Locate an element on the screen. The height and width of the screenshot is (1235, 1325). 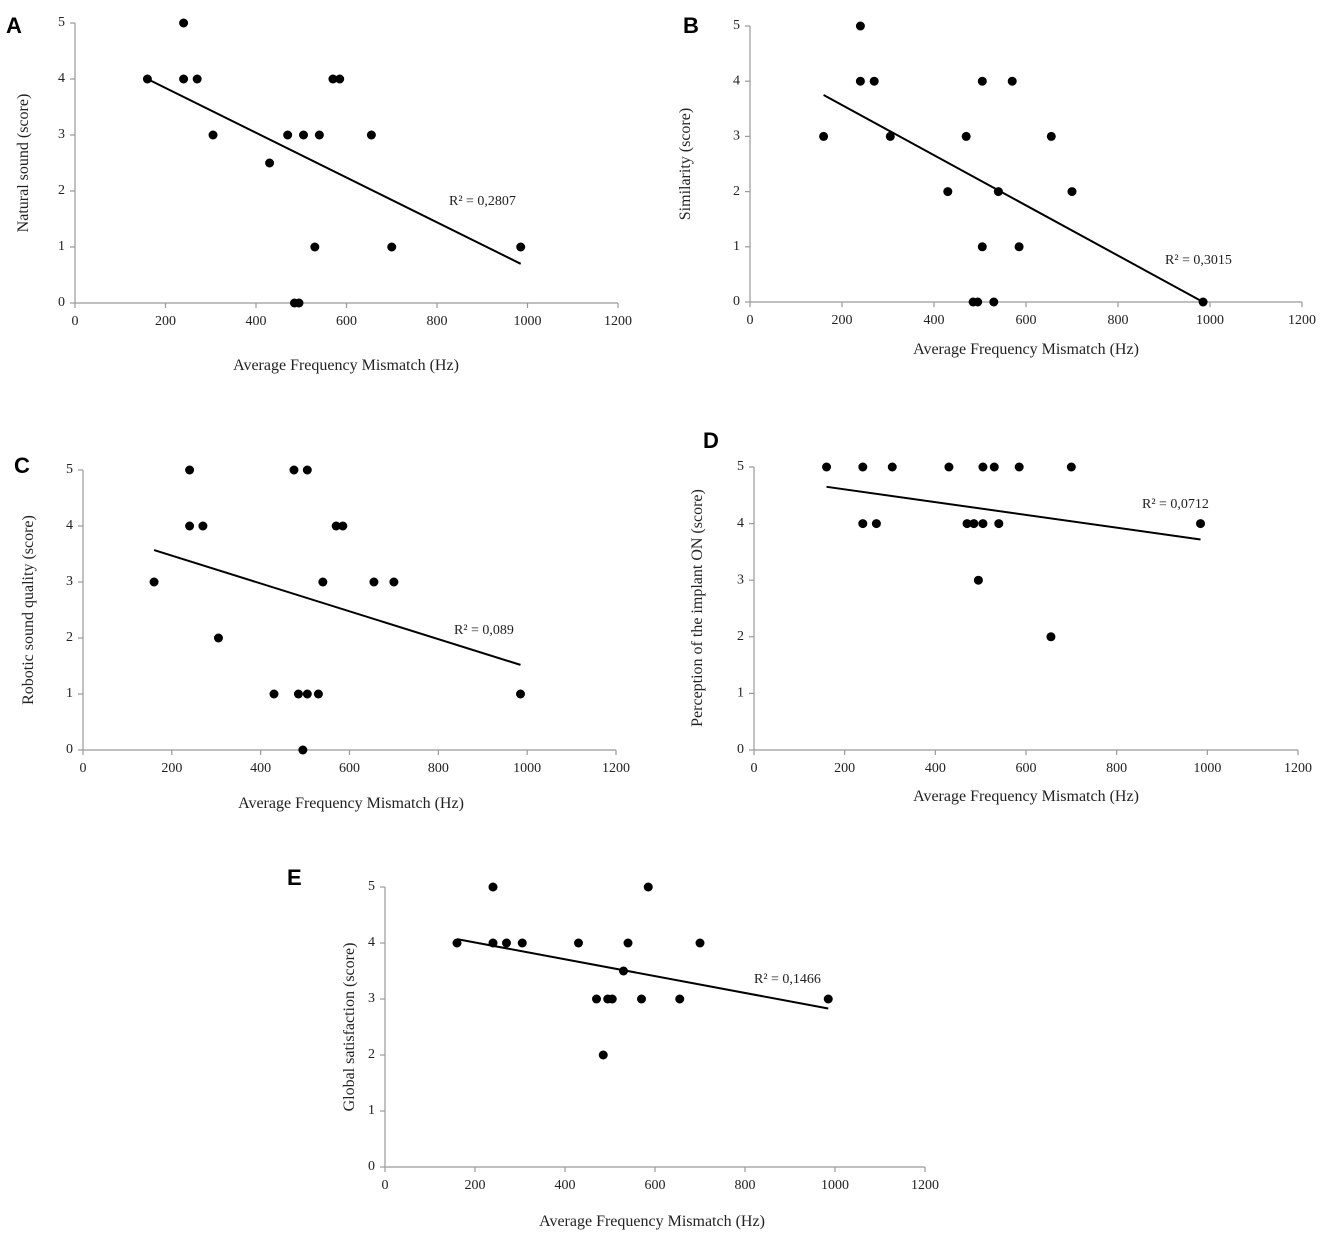
y-tick-label: 1 is located at coordinates (371, 1110).